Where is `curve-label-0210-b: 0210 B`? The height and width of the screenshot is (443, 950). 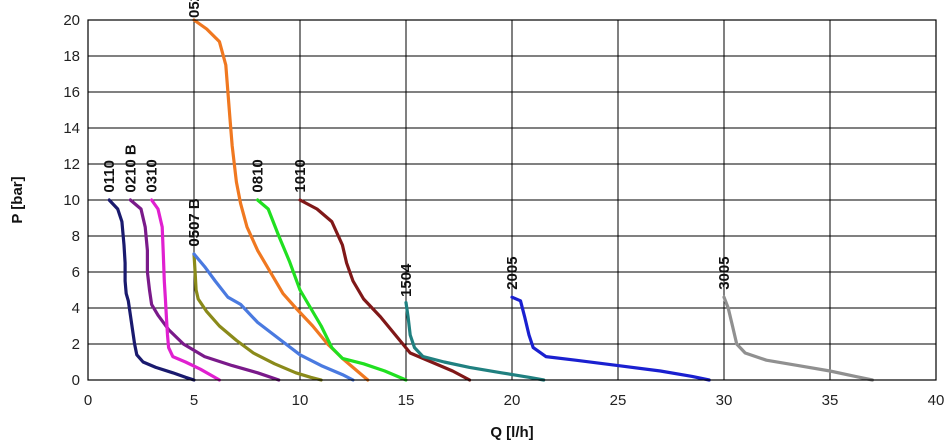
curve-label-0210-b: 0210 B is located at coordinates (130, 168).